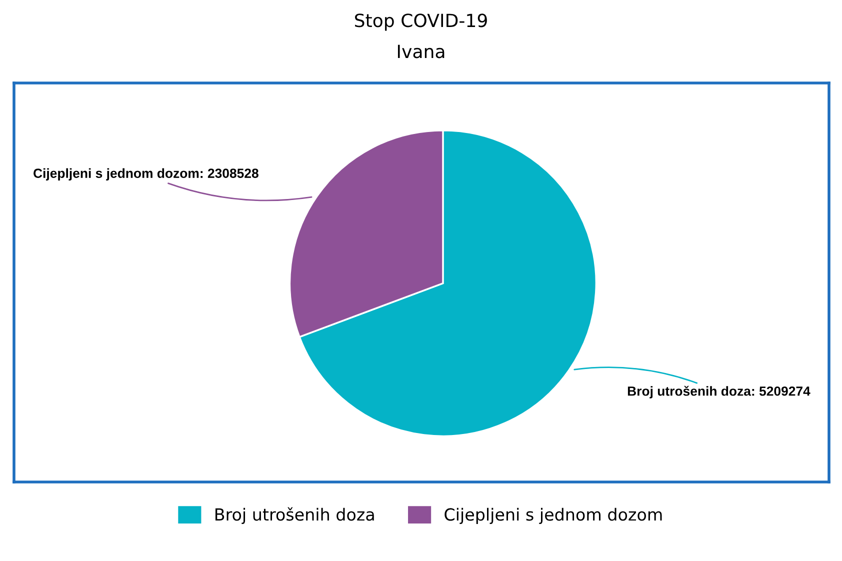 The image size is (842, 561). What do you see at coordinates (421, 51) in the screenshot?
I see `chart-subtitle: Ivana` at bounding box center [421, 51].